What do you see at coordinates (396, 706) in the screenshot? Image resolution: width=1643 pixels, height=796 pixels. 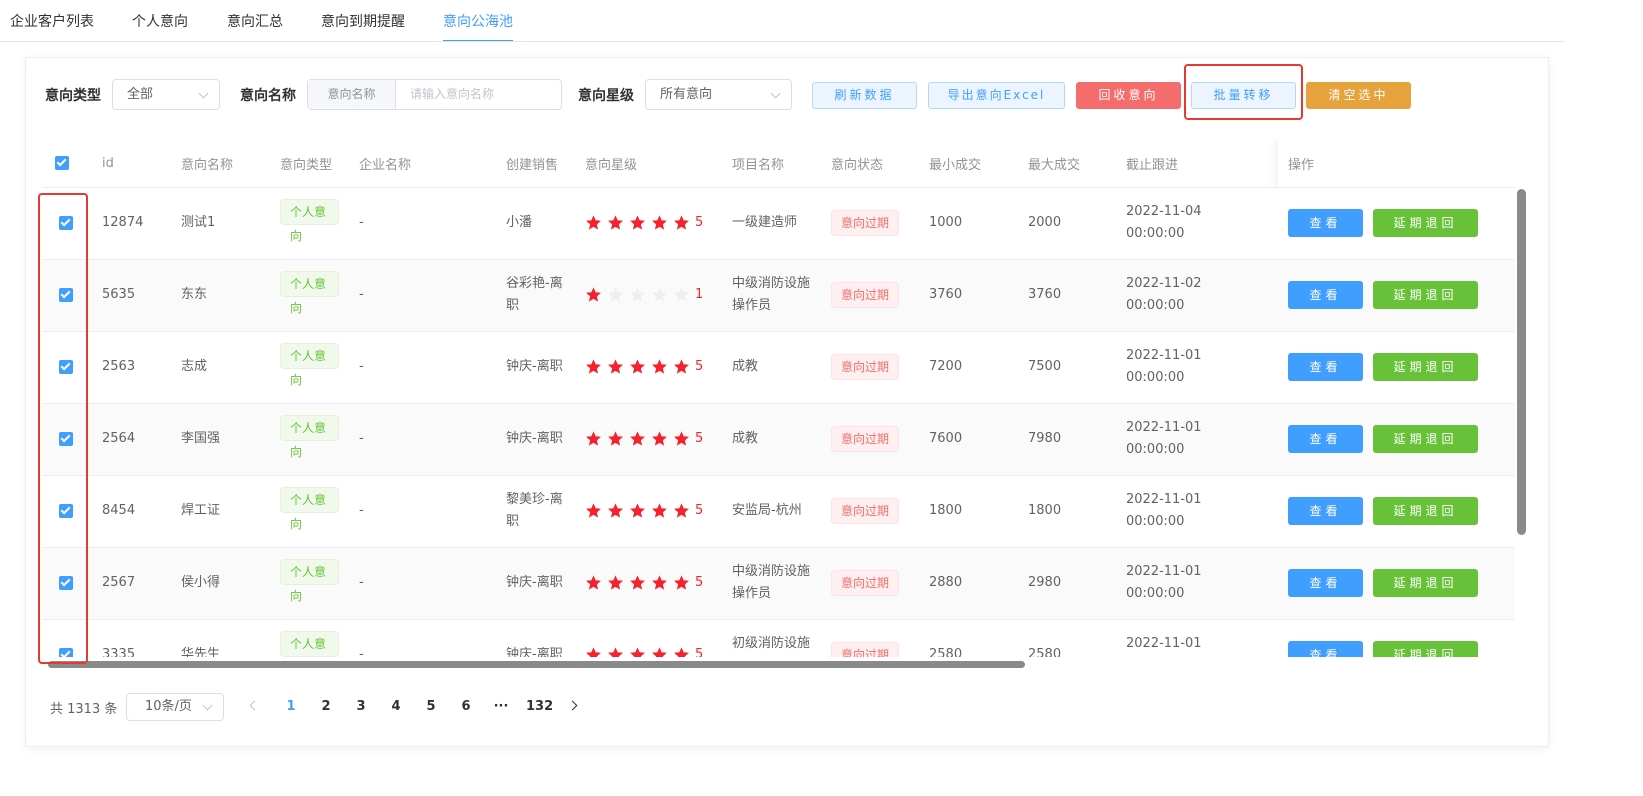 I see `page-number: 4` at bounding box center [396, 706].